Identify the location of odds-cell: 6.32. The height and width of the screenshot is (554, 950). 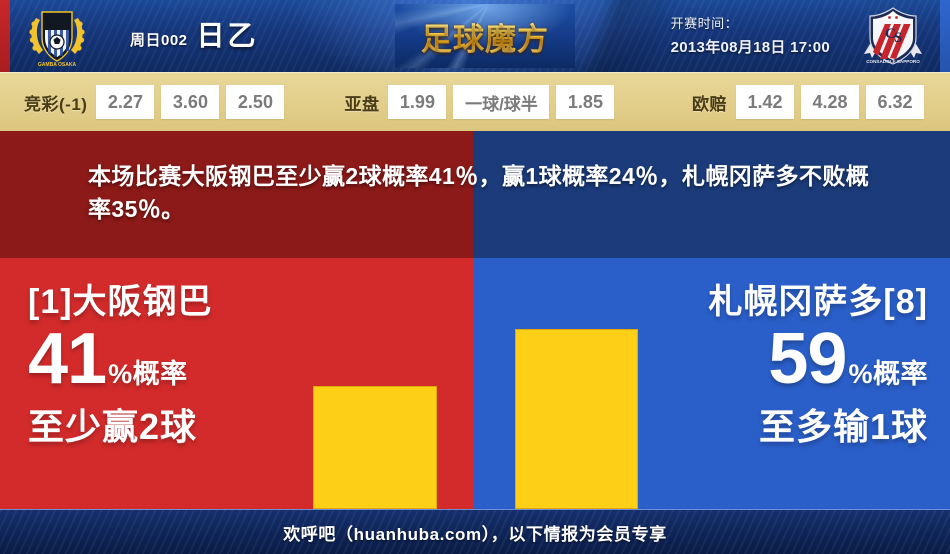
(895, 102).